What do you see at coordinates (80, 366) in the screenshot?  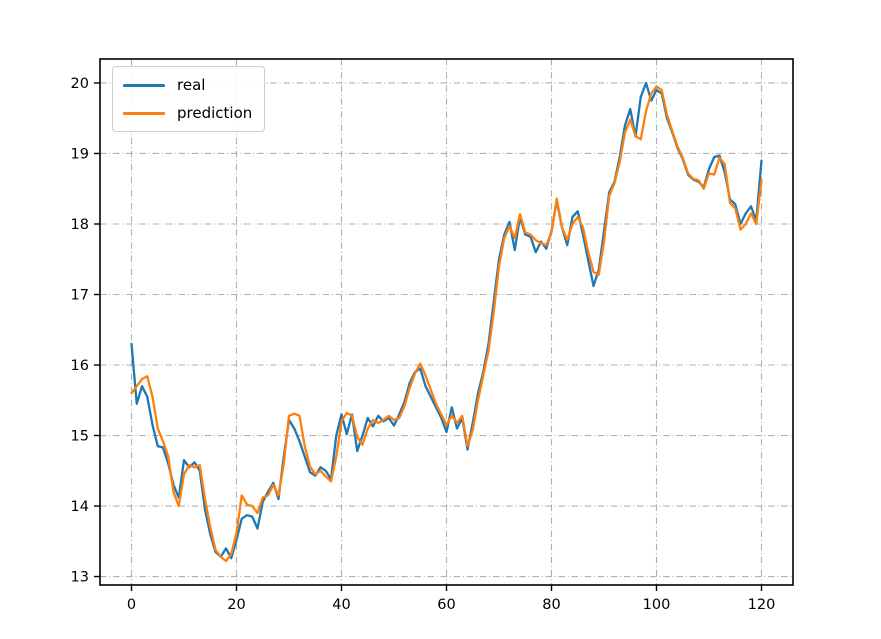 I see `y-tick-label: 16` at bounding box center [80, 366].